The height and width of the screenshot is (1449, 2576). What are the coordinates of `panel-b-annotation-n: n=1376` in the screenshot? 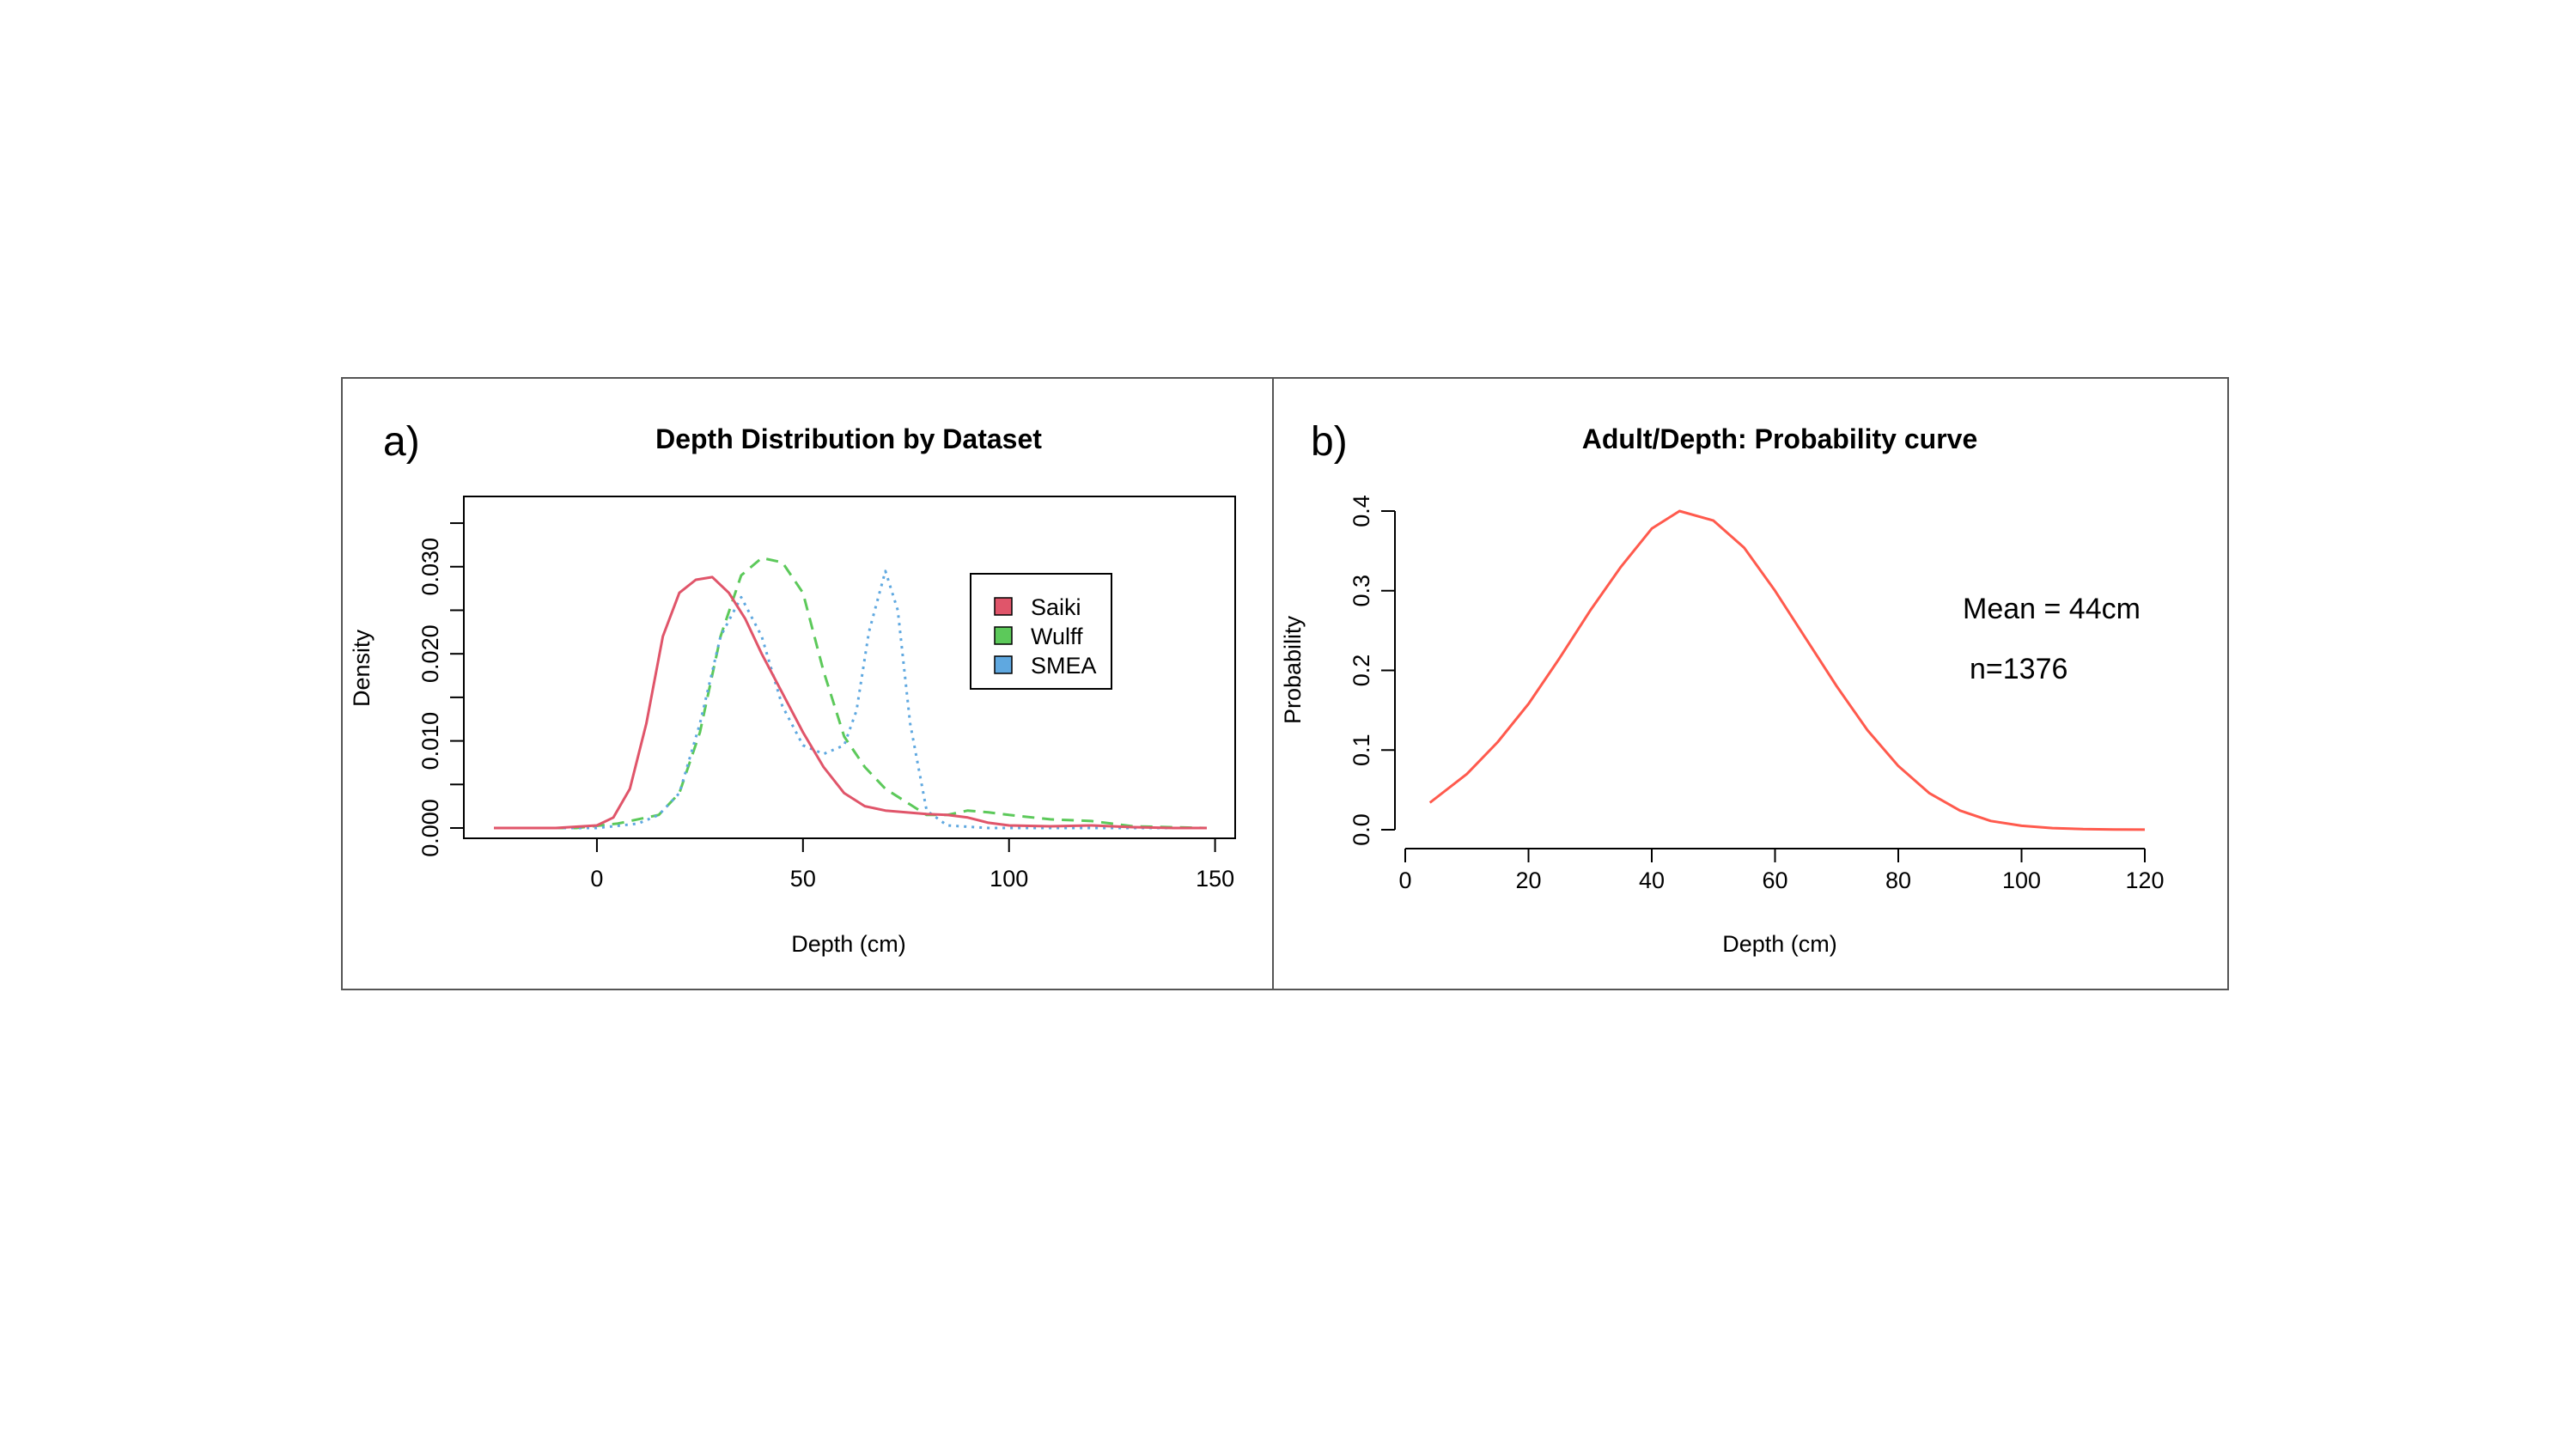 It's located at (2018, 669).